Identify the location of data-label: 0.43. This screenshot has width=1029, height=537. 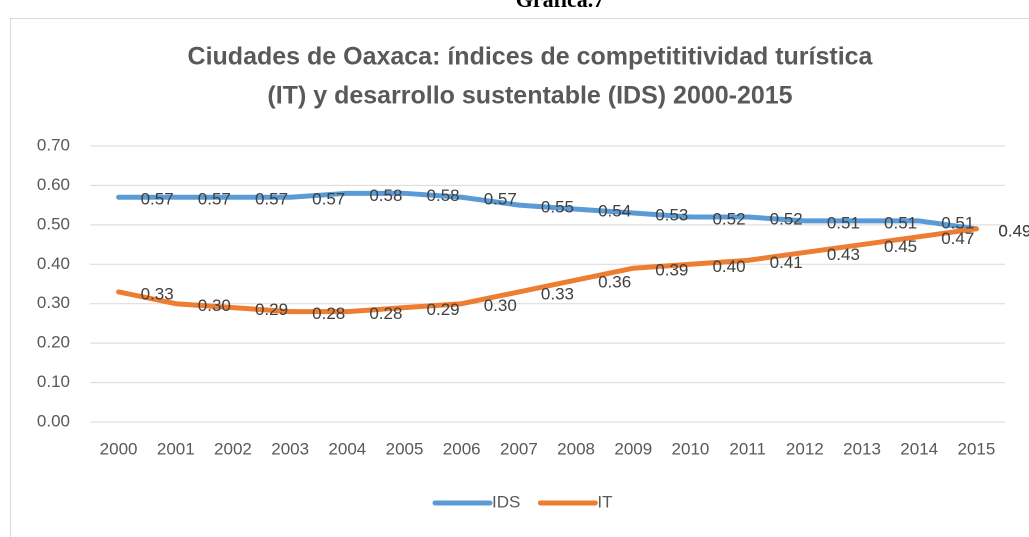
(843, 254).